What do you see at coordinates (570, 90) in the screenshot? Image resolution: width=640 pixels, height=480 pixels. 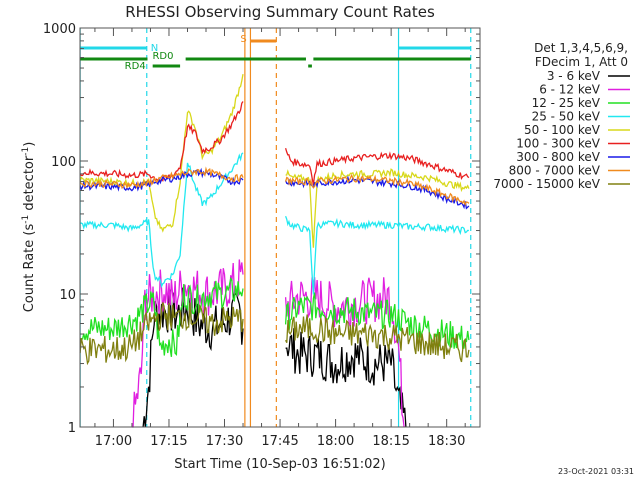 I see `legend-entry-label: 6 - 12 keV` at bounding box center [570, 90].